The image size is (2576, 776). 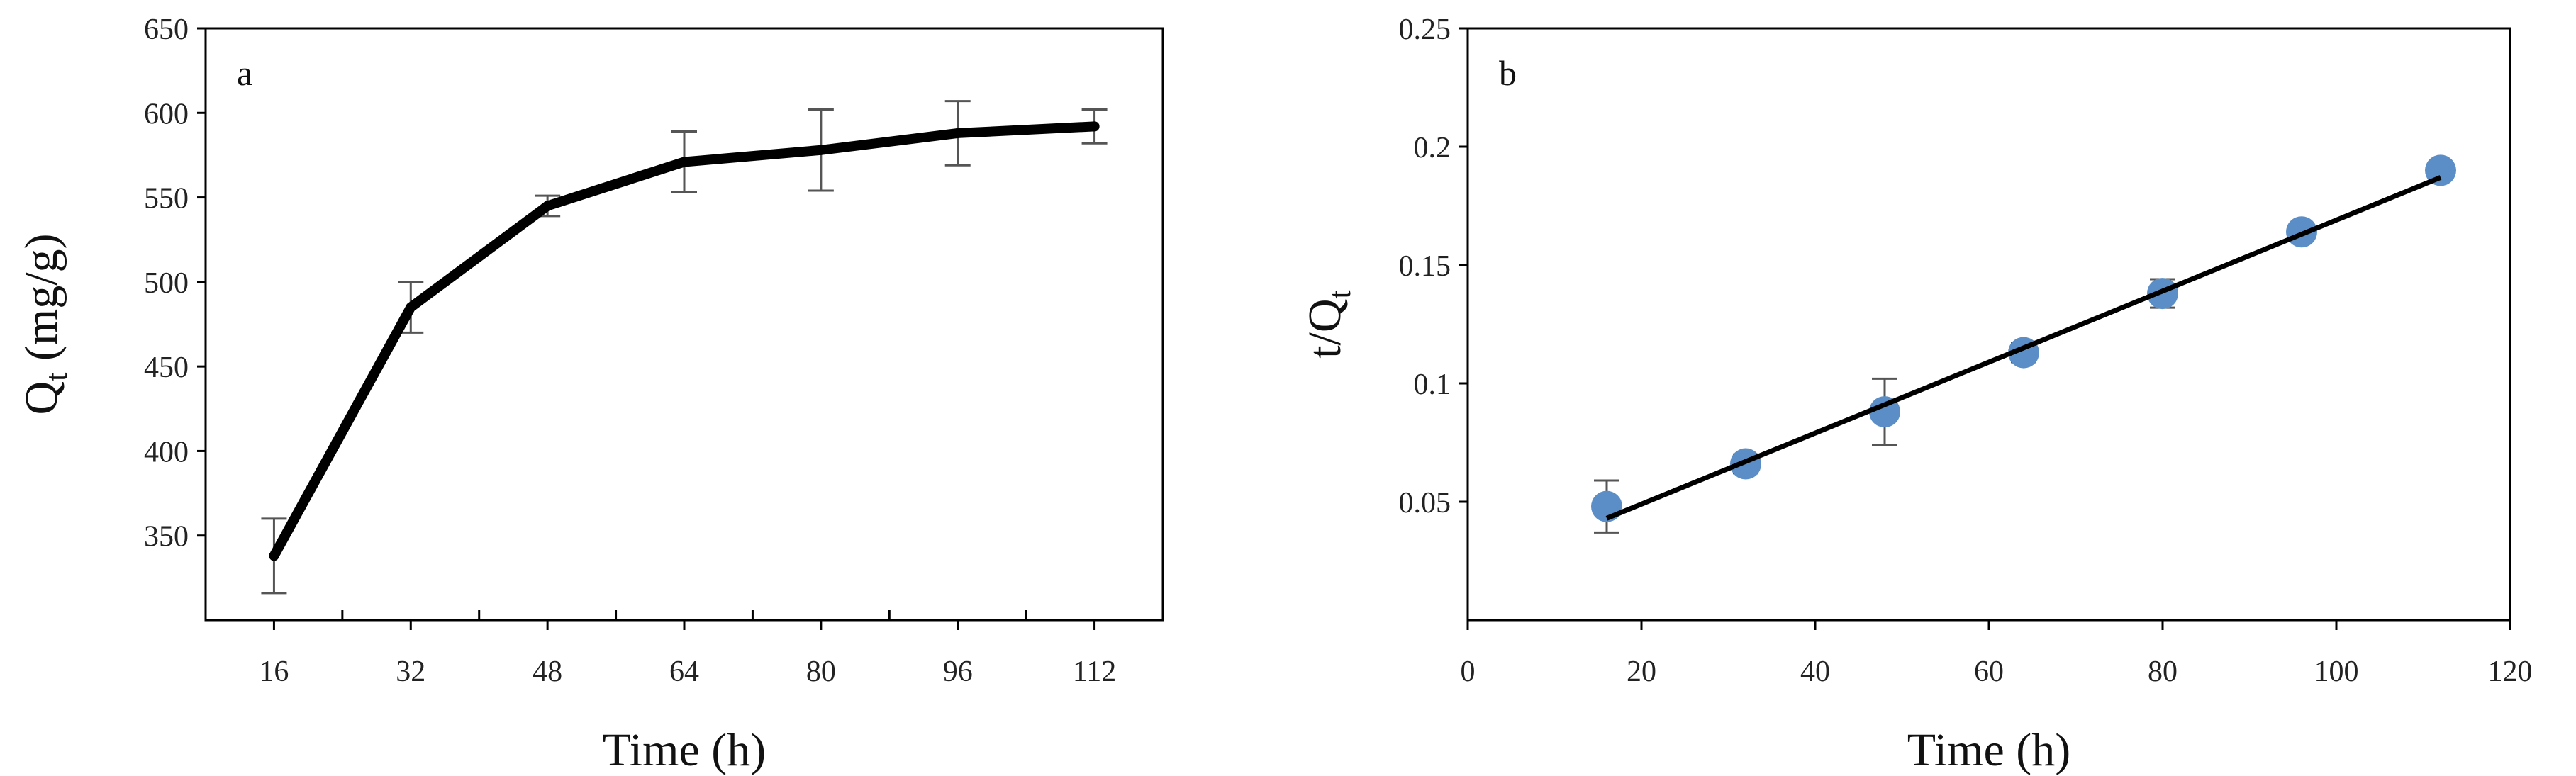 I want to click on y-tick-label: 450, so click(x=166, y=368).